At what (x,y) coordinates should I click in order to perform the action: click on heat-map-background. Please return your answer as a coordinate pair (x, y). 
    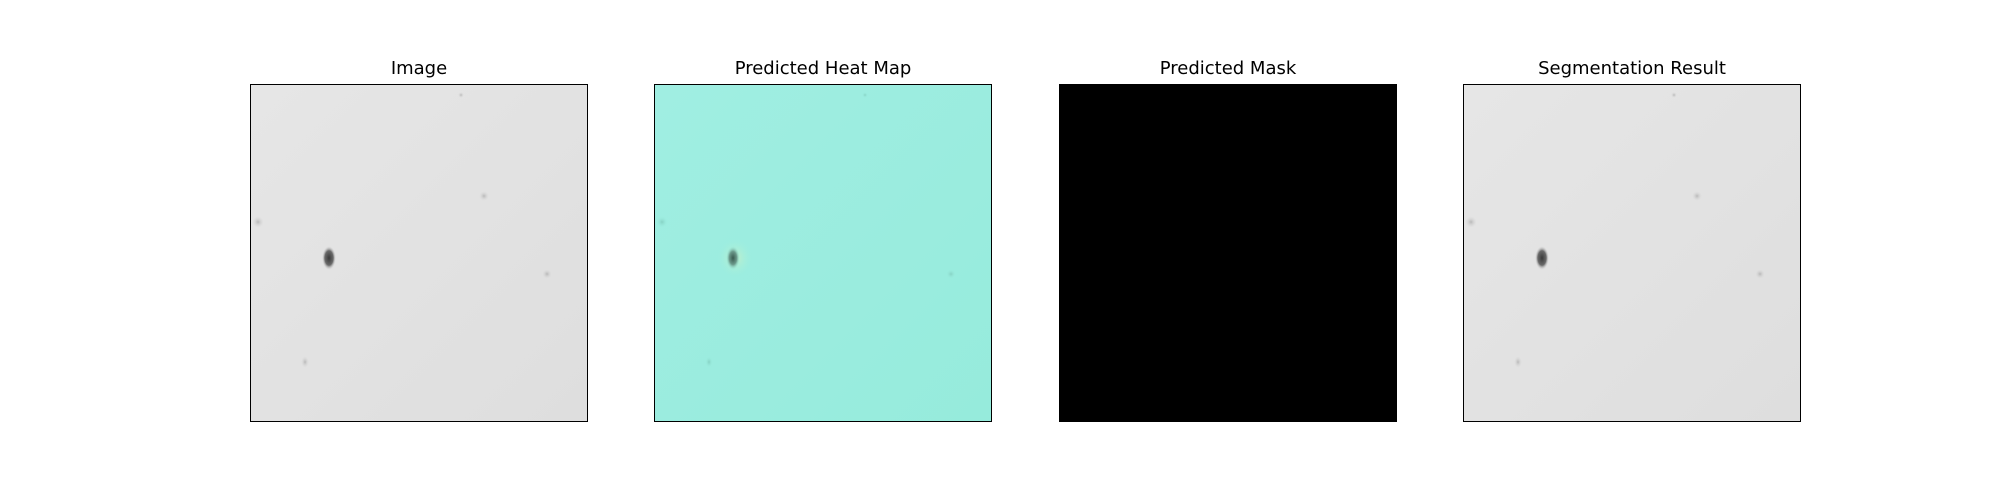
    Looking at the image, I should click on (823, 253).